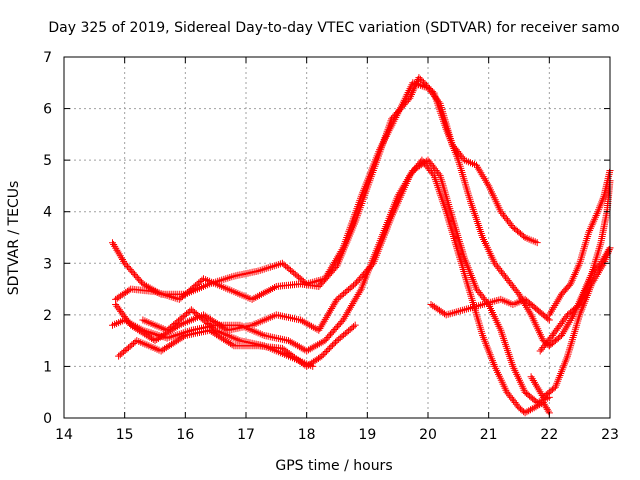  What do you see at coordinates (47, 161) in the screenshot?
I see `y-tick-label: 5` at bounding box center [47, 161].